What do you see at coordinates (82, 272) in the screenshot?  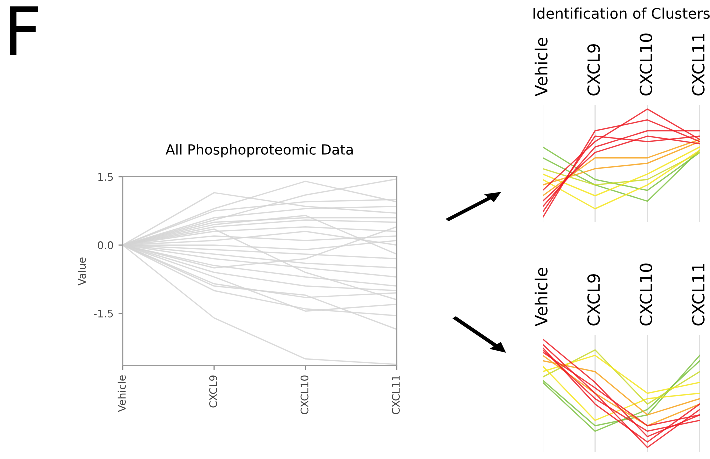 I see `y-axis-title: Value` at bounding box center [82, 272].